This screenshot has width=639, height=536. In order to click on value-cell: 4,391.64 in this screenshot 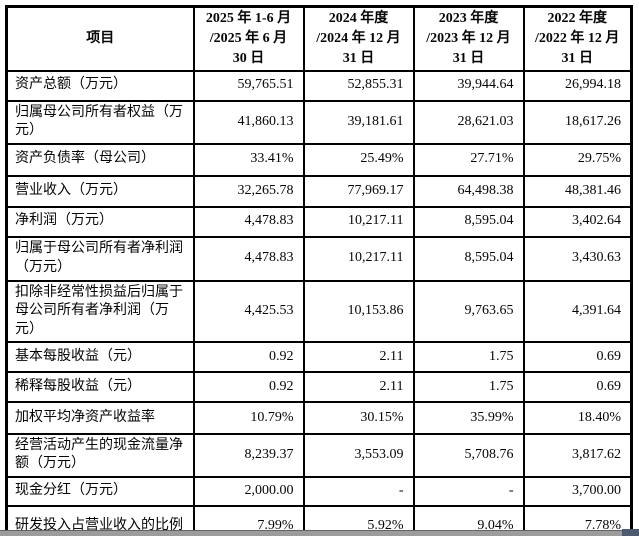, I will do `click(577, 311)`.